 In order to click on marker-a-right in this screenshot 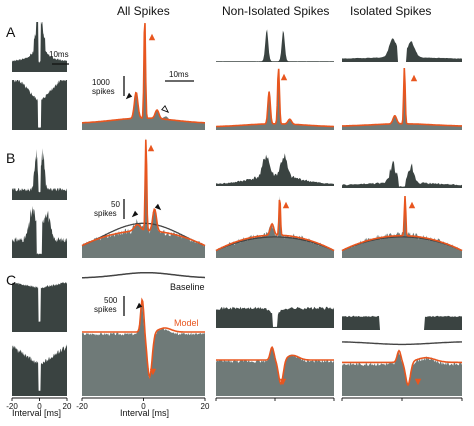, I will do `click(165, 109)`.